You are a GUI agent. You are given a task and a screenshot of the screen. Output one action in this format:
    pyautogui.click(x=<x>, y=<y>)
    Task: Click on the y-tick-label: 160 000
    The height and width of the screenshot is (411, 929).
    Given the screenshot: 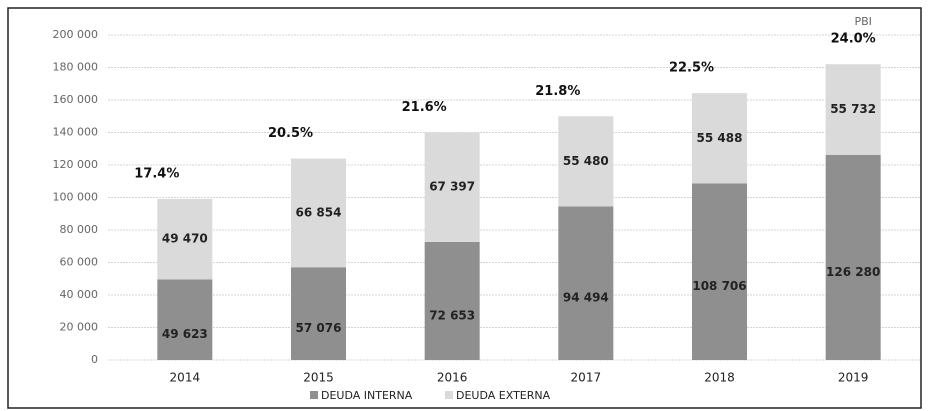 What is the action you would take?
    pyautogui.click(x=76, y=99)
    